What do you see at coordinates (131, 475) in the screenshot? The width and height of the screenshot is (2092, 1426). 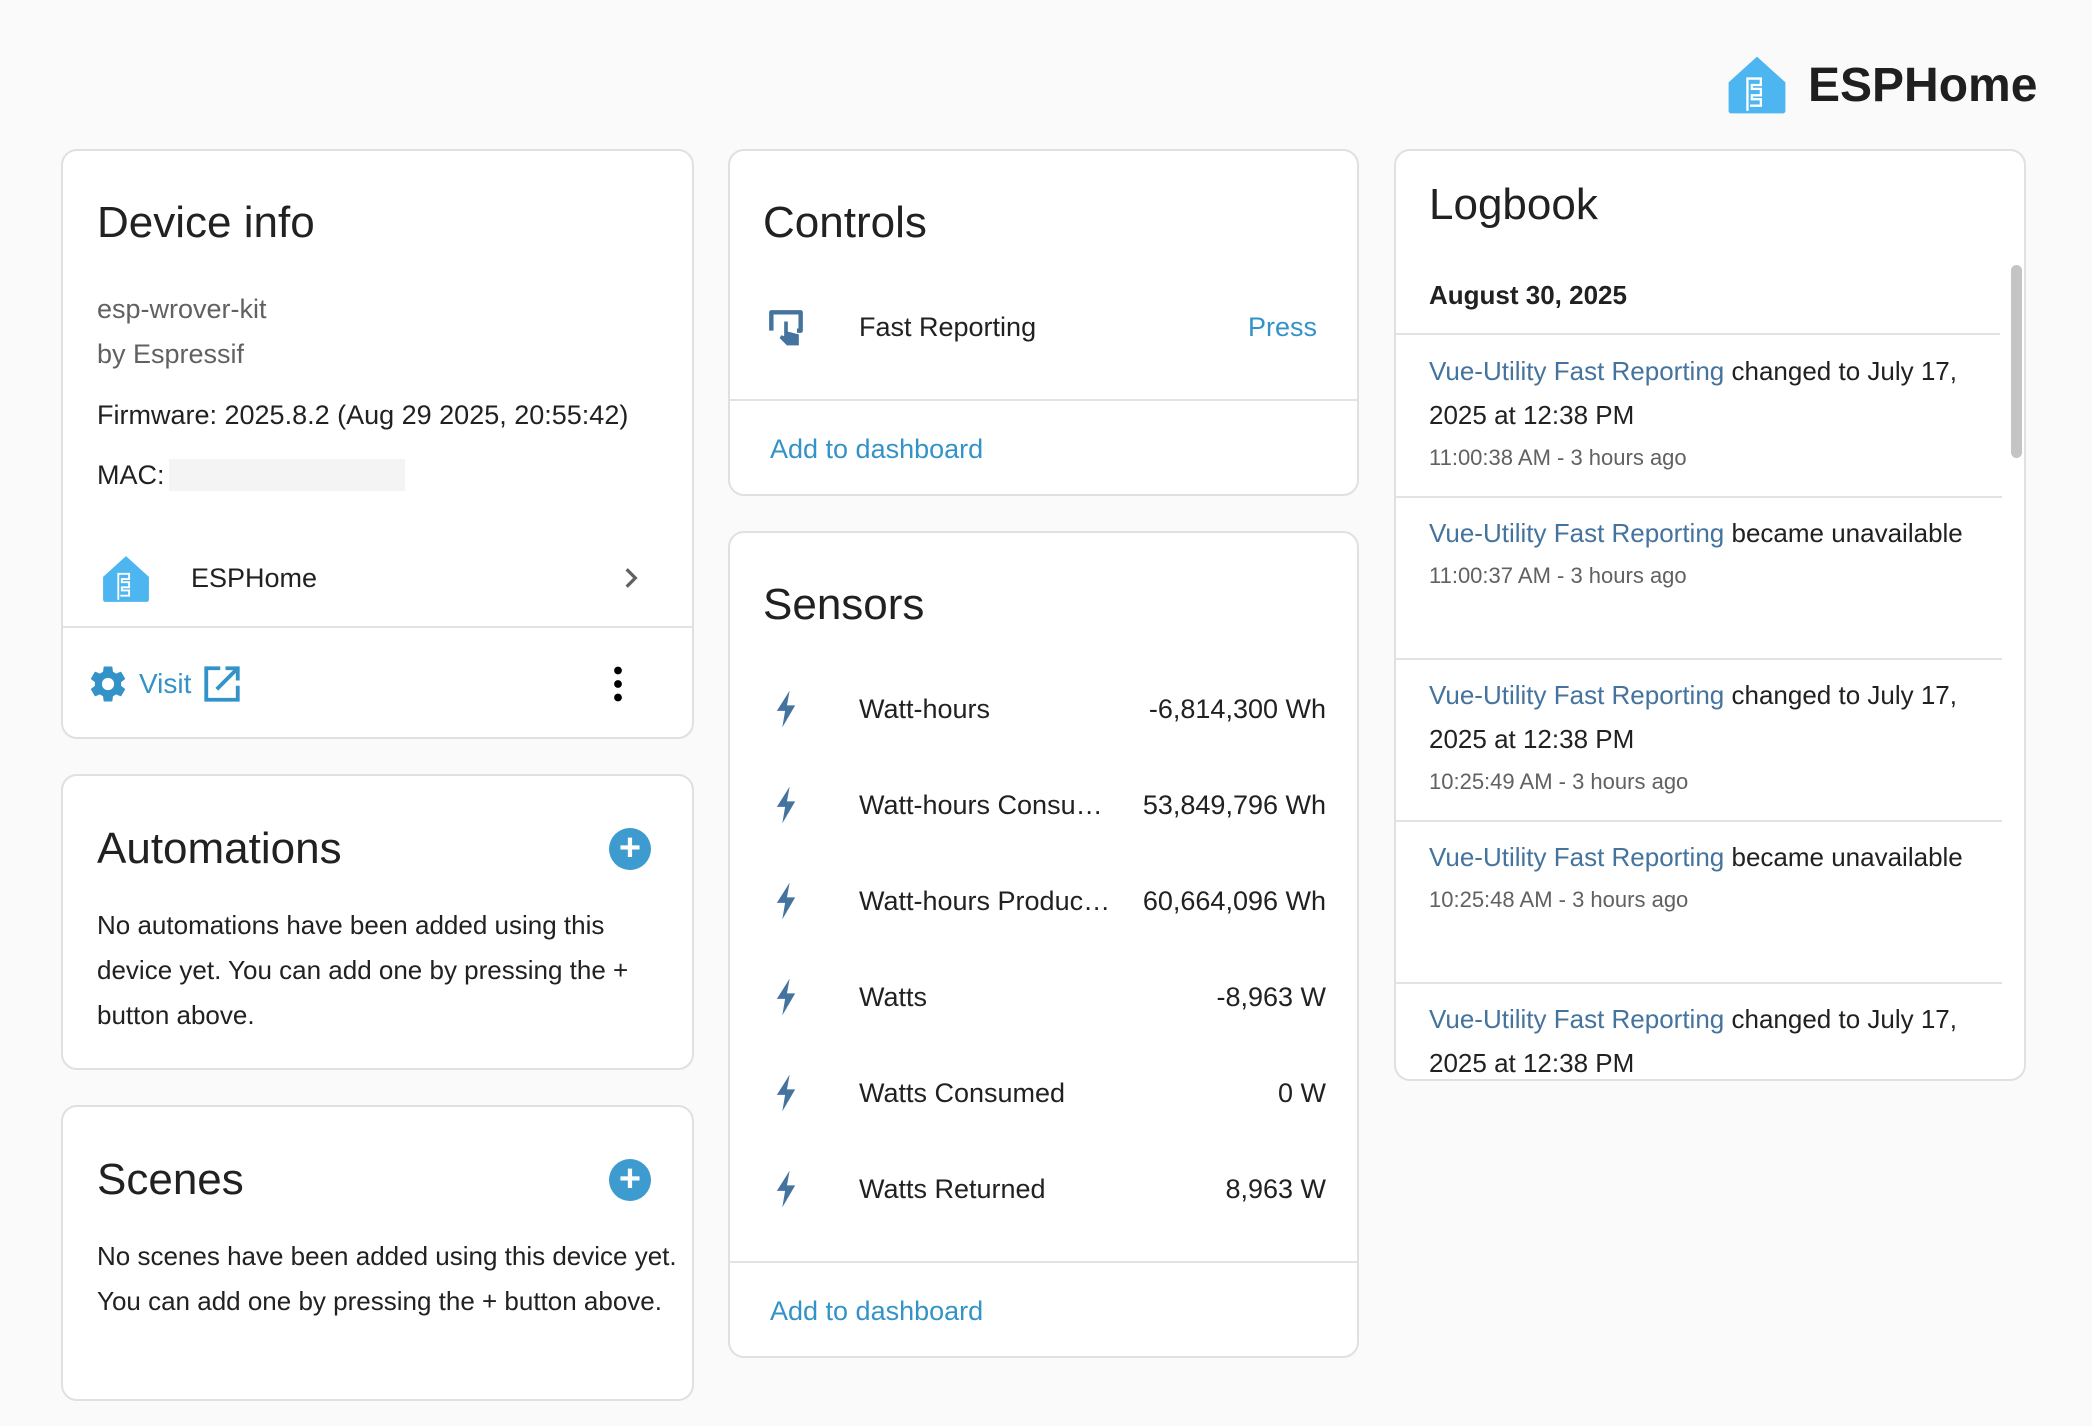 I see `mac-label: MAC:` at bounding box center [131, 475].